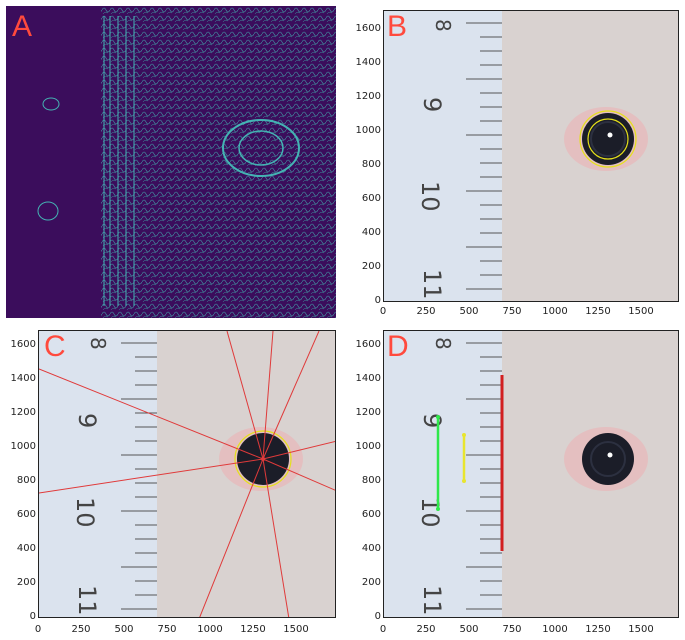 Image resolution: width=685 pixels, height=640 pixels. Describe the element at coordinates (22, 26) in the screenshot. I see `panel-label-a: A` at that location.